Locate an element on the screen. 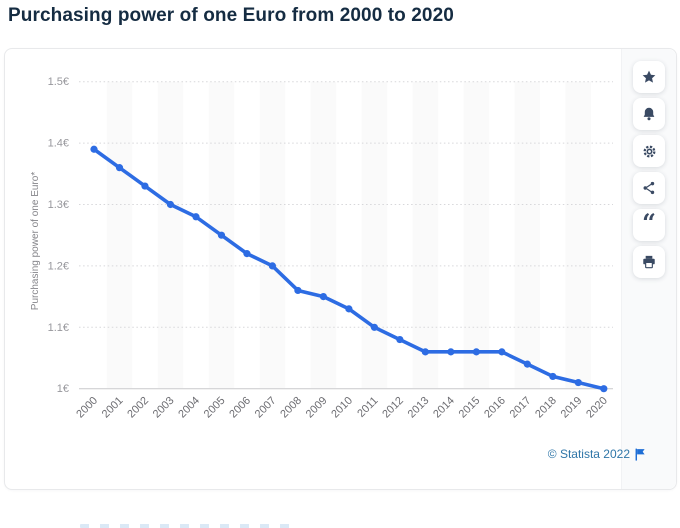 This screenshot has height=528, width=680. star-icon is located at coordinates (649, 76).